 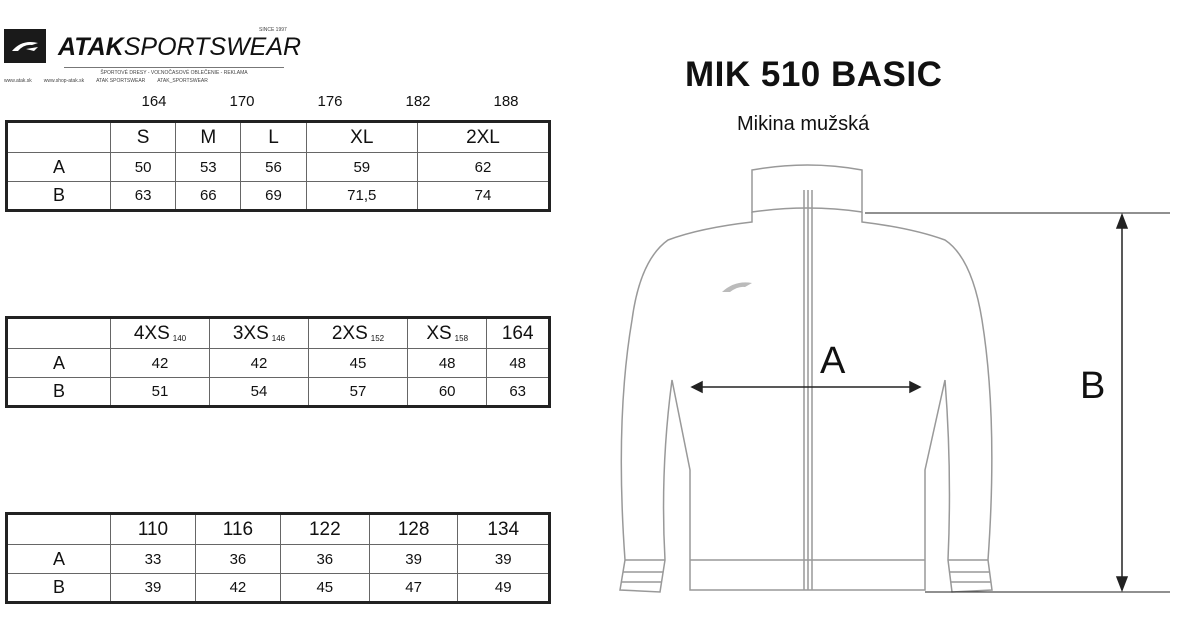 What do you see at coordinates (461, 338) in the screenshot?
I see `size-height-sub: 158` at bounding box center [461, 338].